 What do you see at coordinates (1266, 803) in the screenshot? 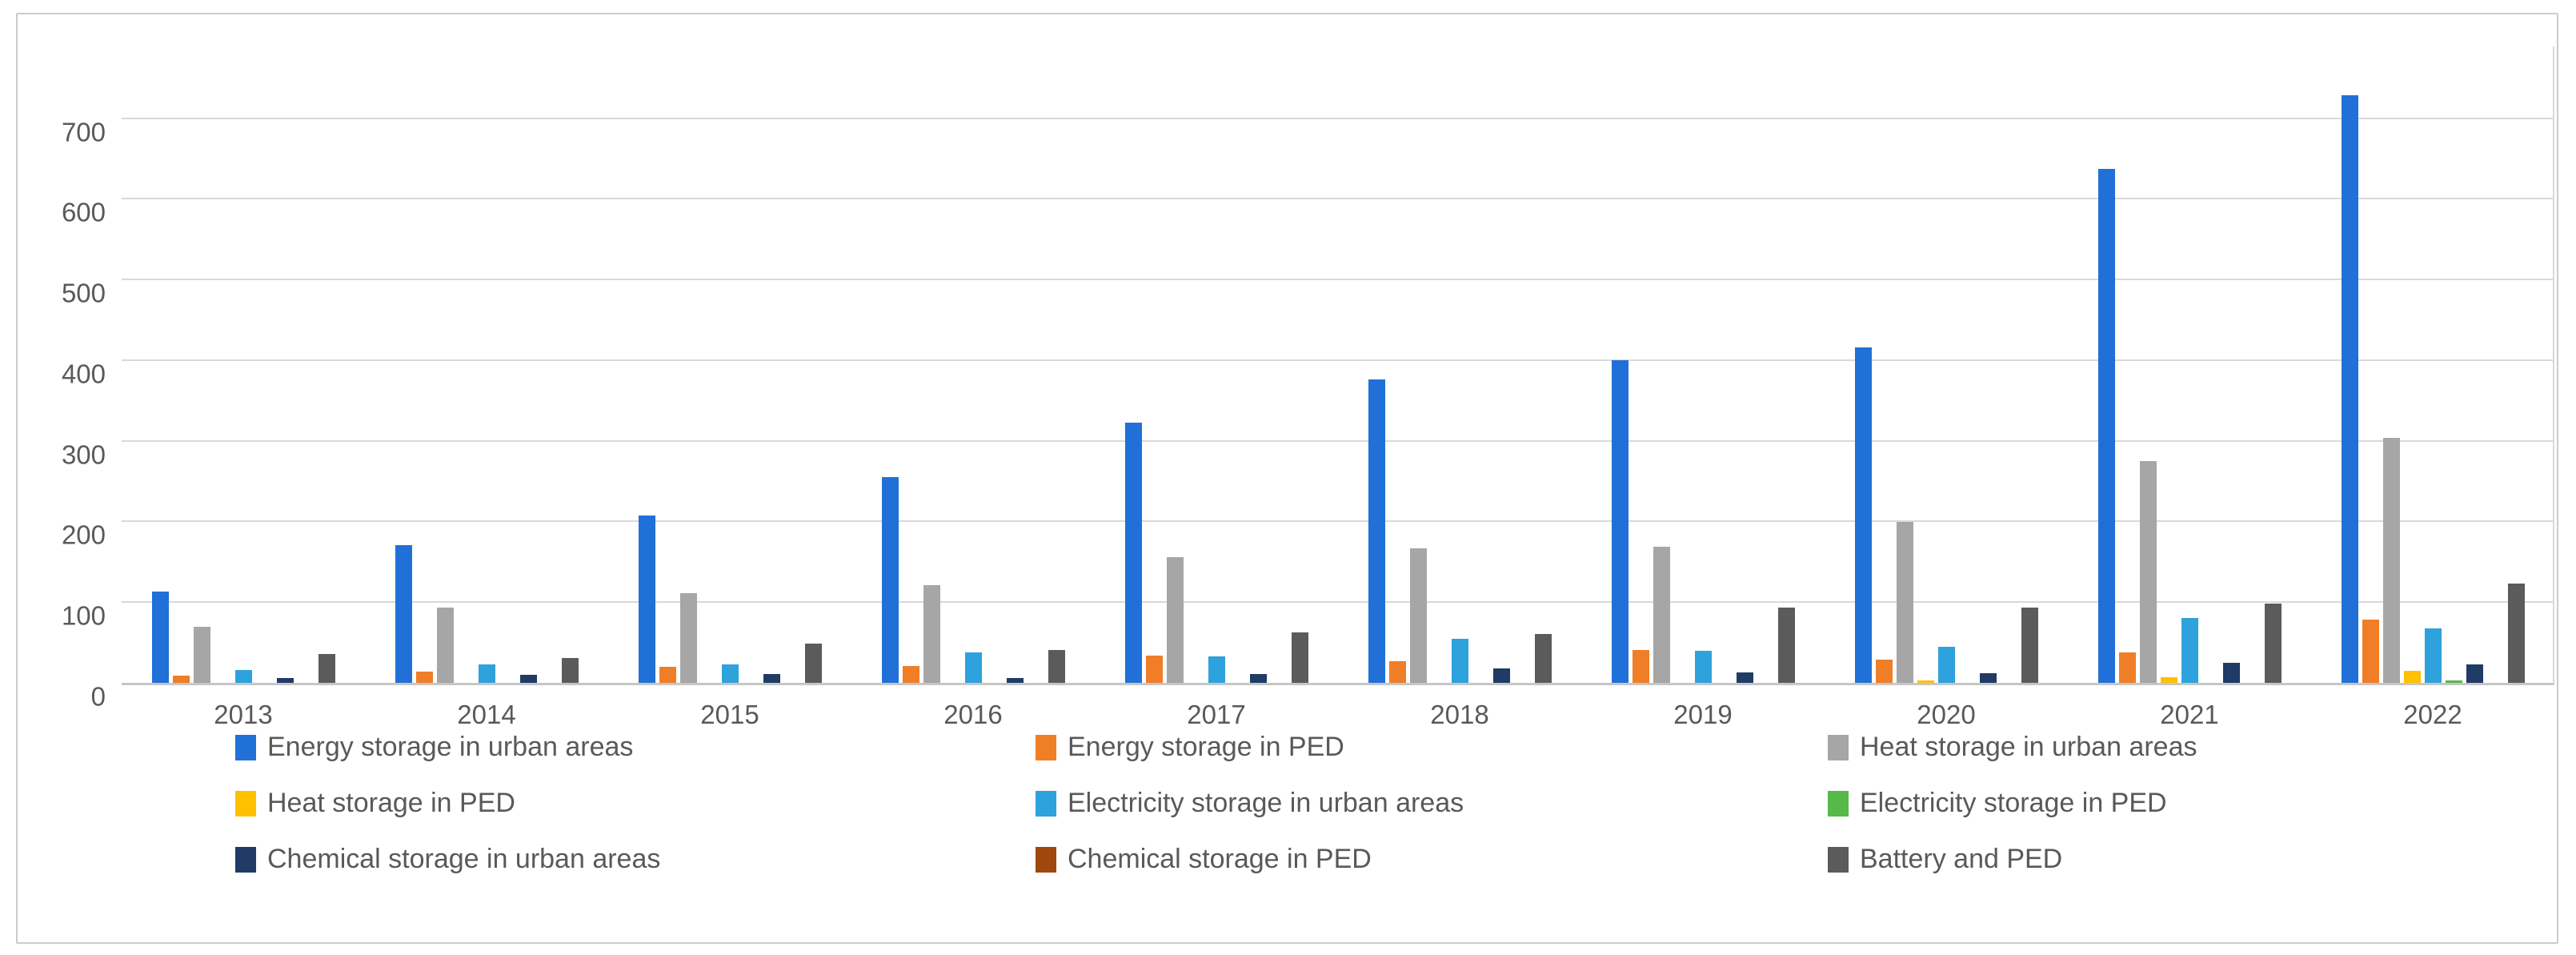
I see `legend-label: Electricity storage in urban areas` at bounding box center [1266, 803].